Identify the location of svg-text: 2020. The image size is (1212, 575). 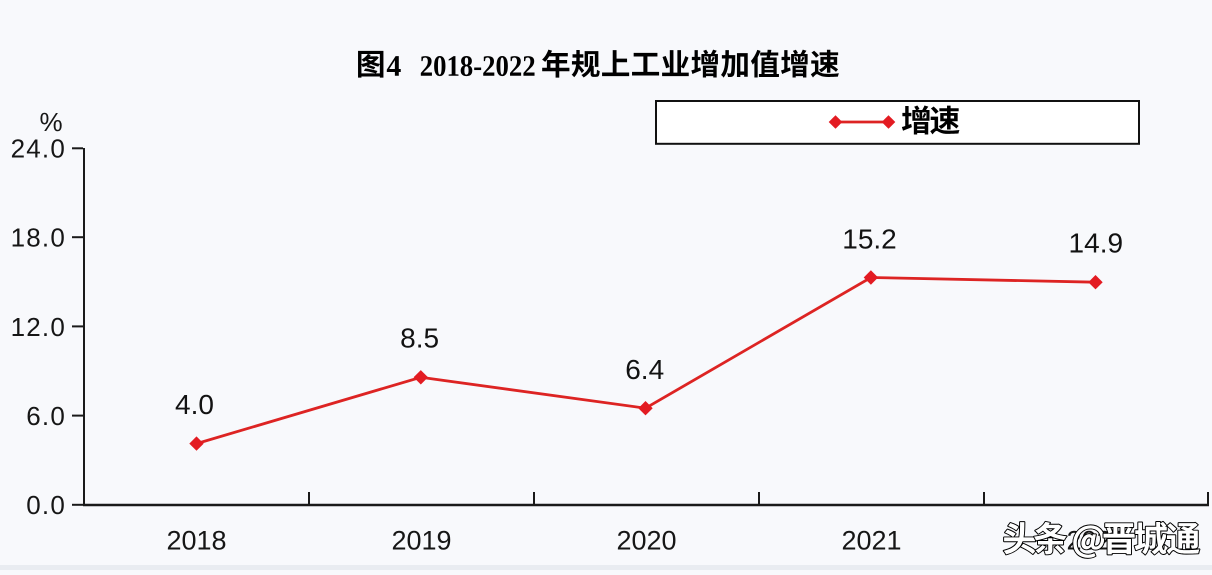
(646, 541).